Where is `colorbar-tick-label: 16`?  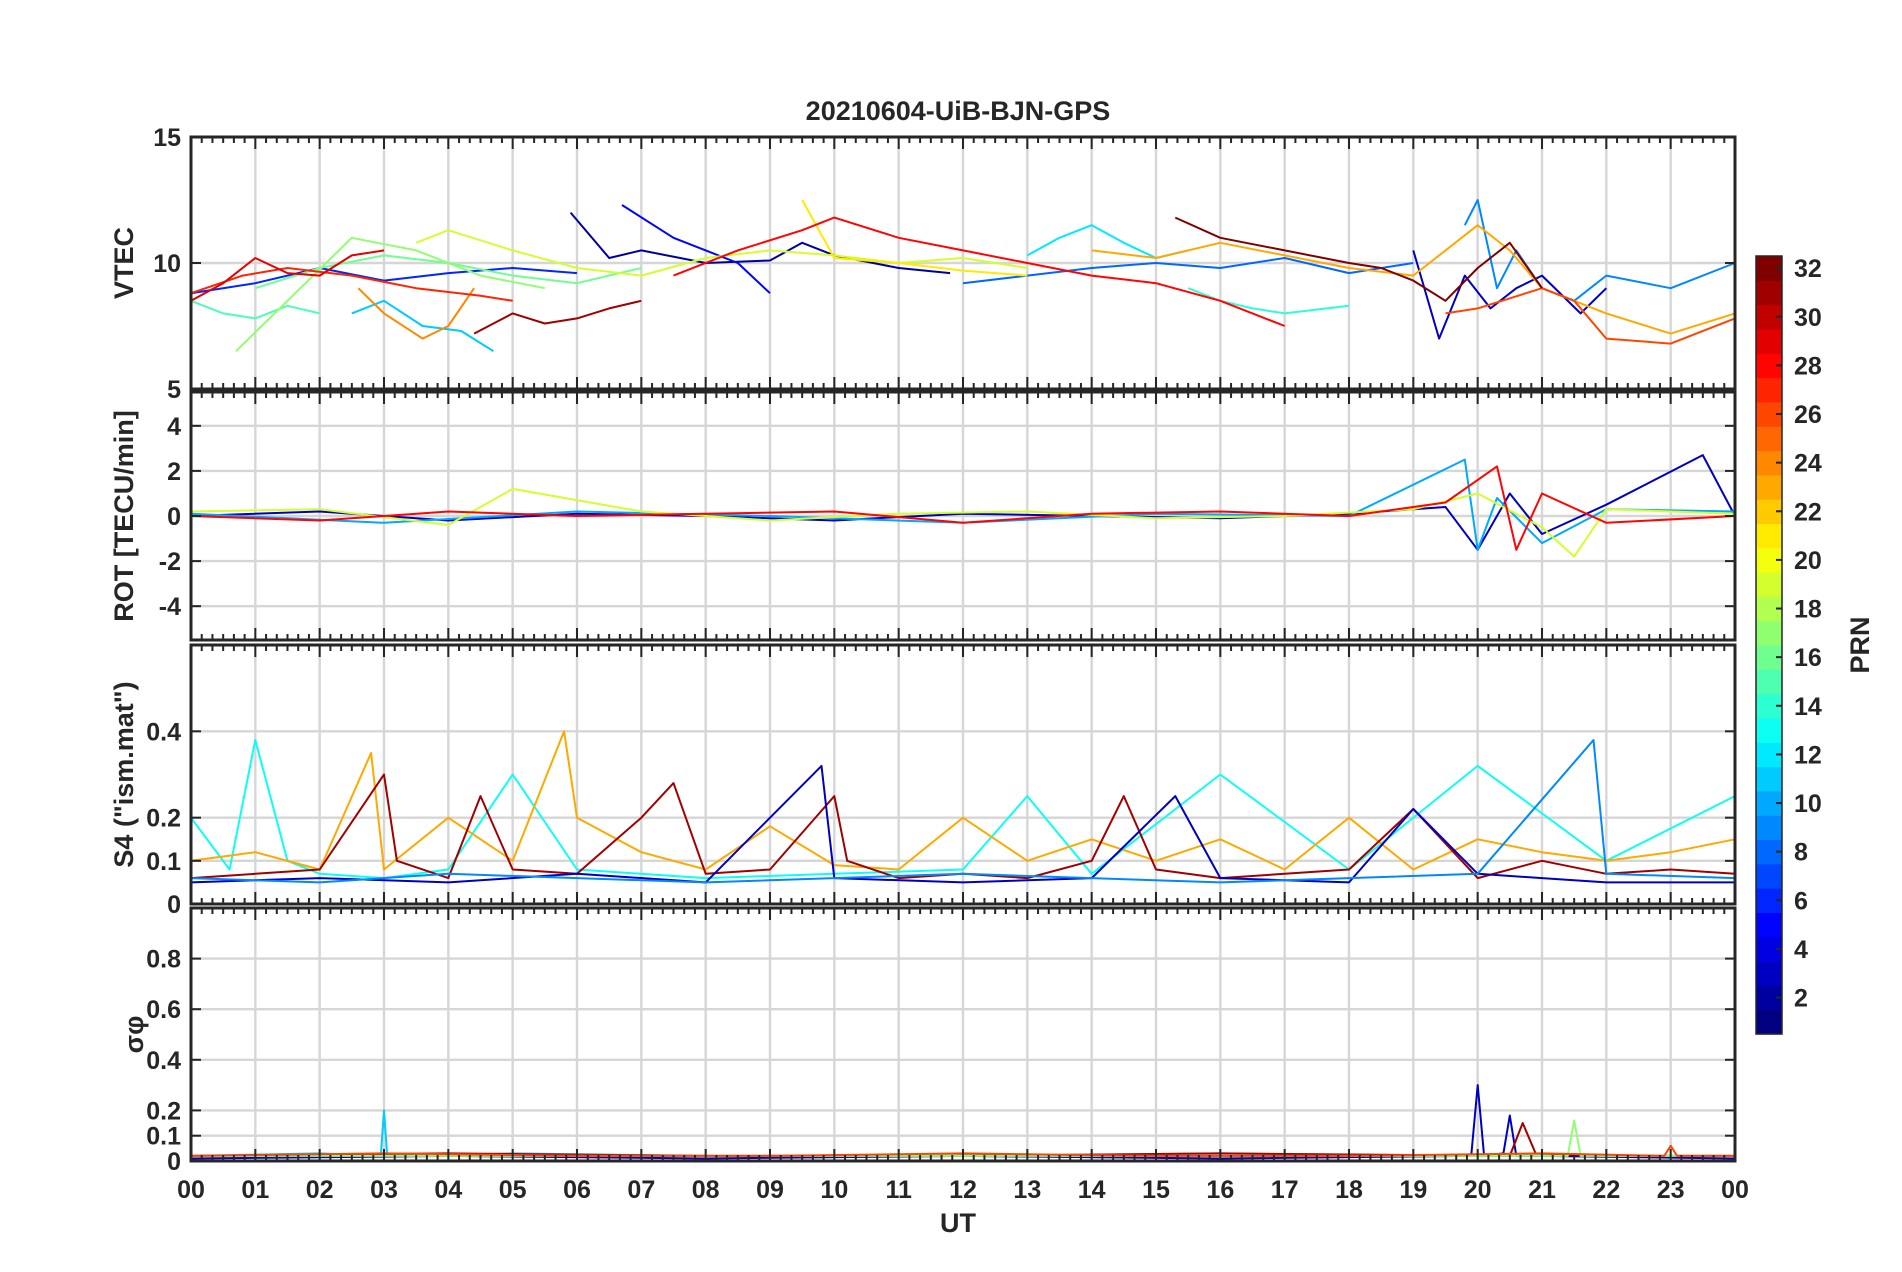
colorbar-tick-label: 16 is located at coordinates (1808, 658).